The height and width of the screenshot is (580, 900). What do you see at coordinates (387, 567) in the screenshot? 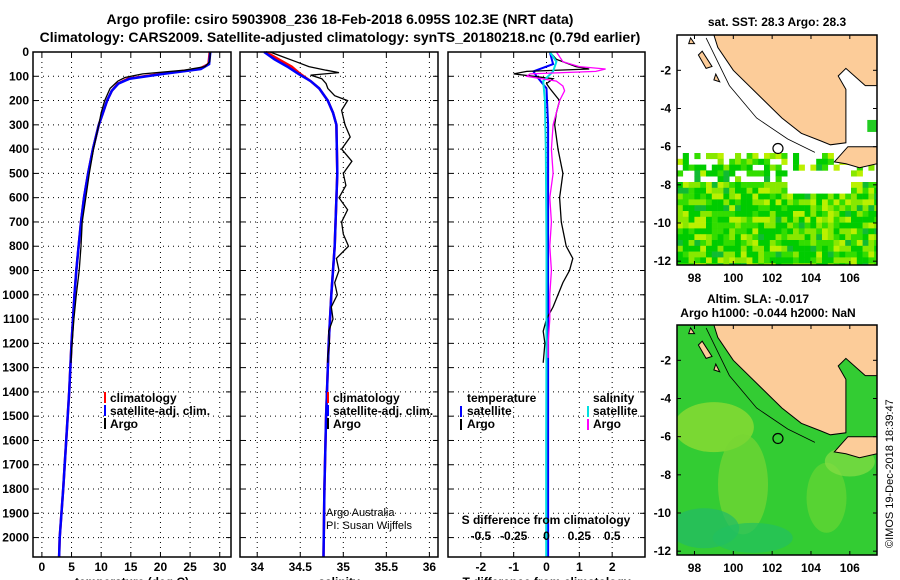
I see `x-tick-label: 35.5` at bounding box center [387, 567].